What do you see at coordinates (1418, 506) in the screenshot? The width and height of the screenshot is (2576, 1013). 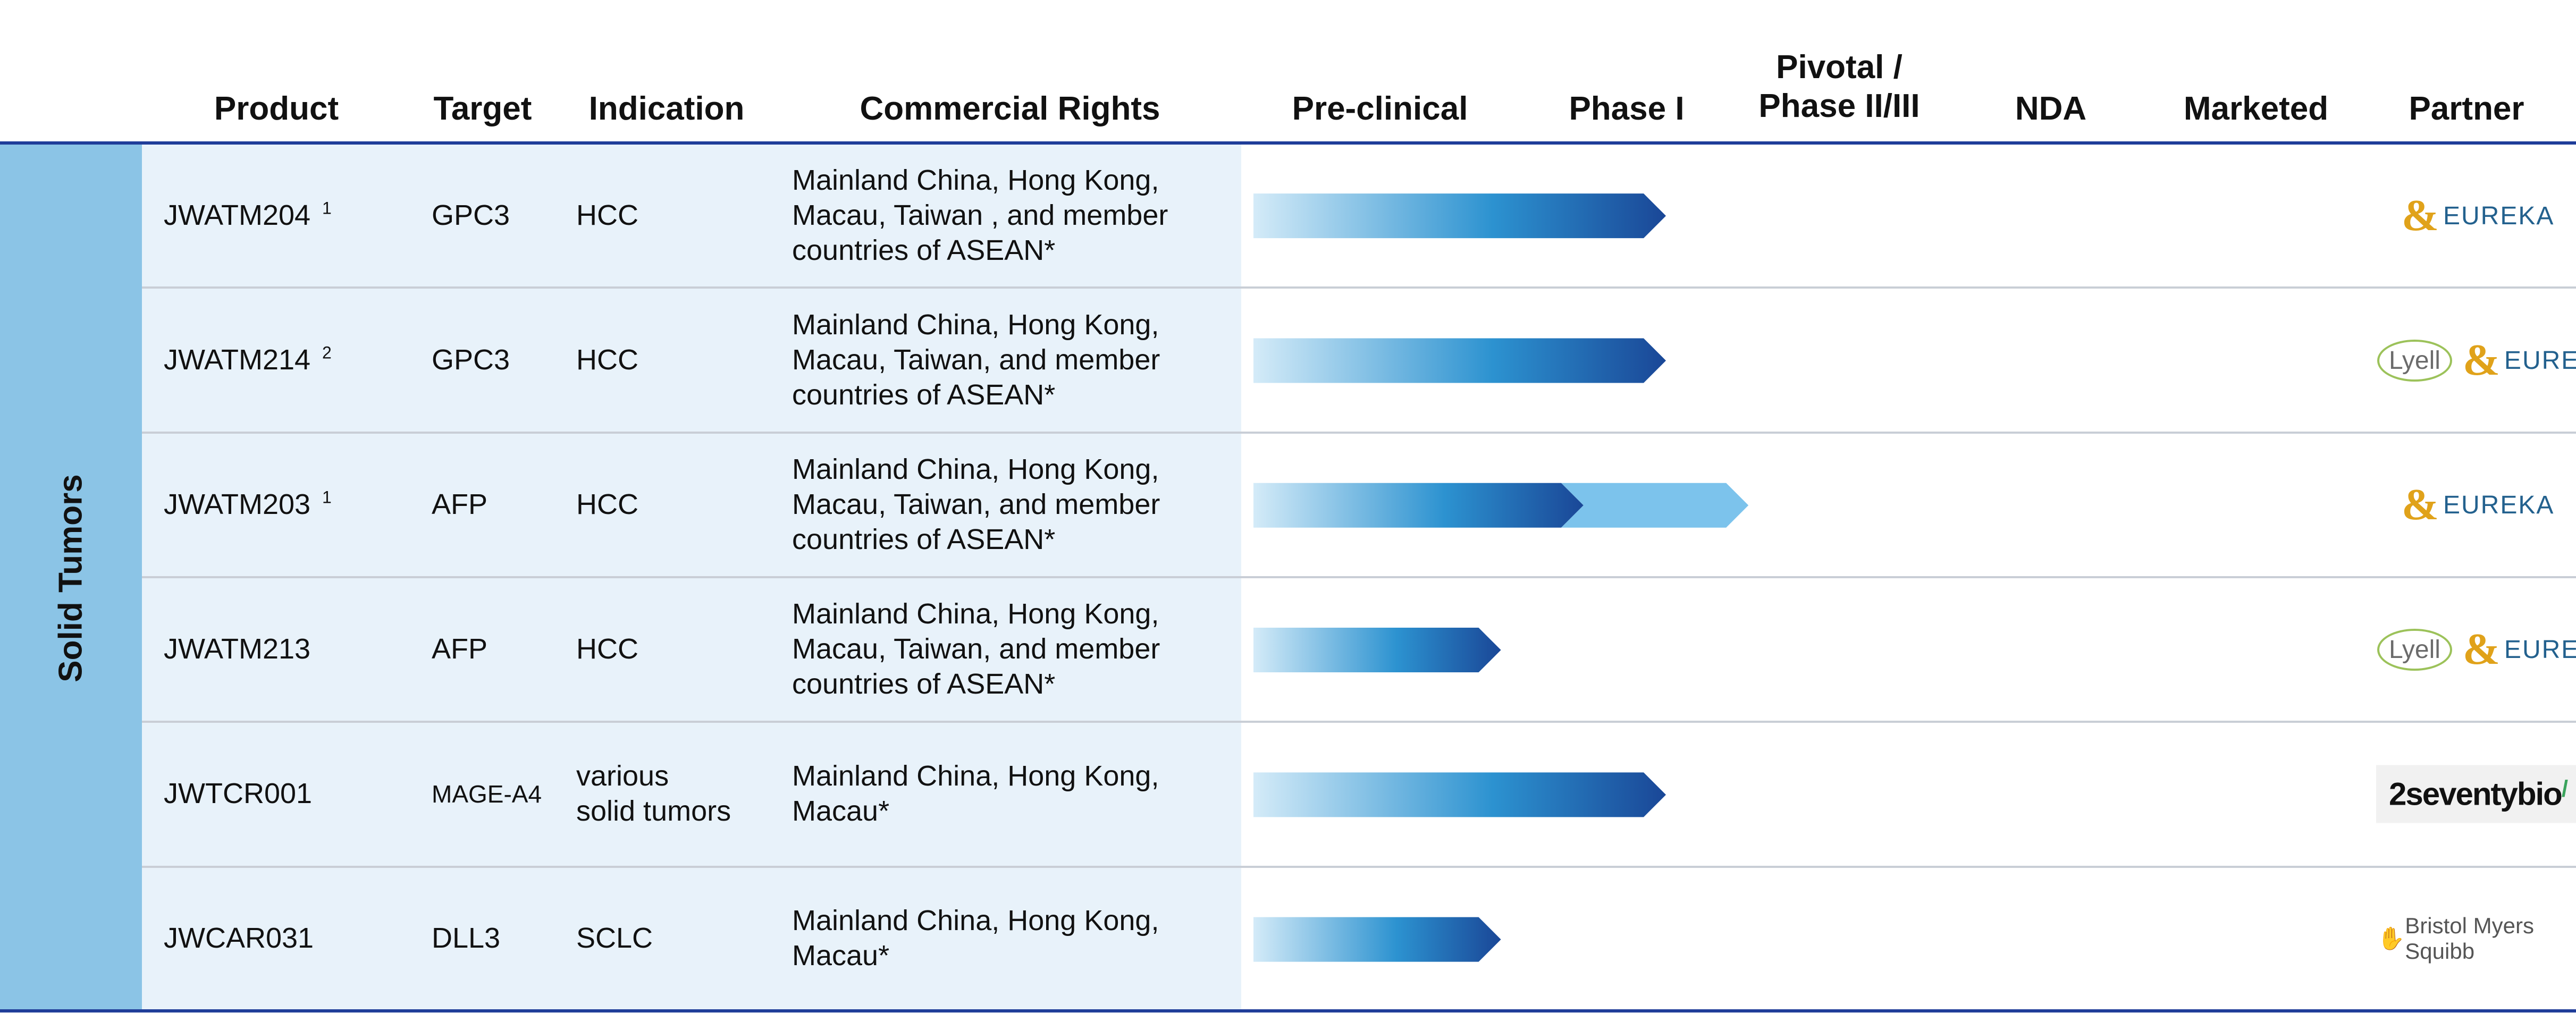 I see `pipeline-arrow-jwatm203` at bounding box center [1418, 506].